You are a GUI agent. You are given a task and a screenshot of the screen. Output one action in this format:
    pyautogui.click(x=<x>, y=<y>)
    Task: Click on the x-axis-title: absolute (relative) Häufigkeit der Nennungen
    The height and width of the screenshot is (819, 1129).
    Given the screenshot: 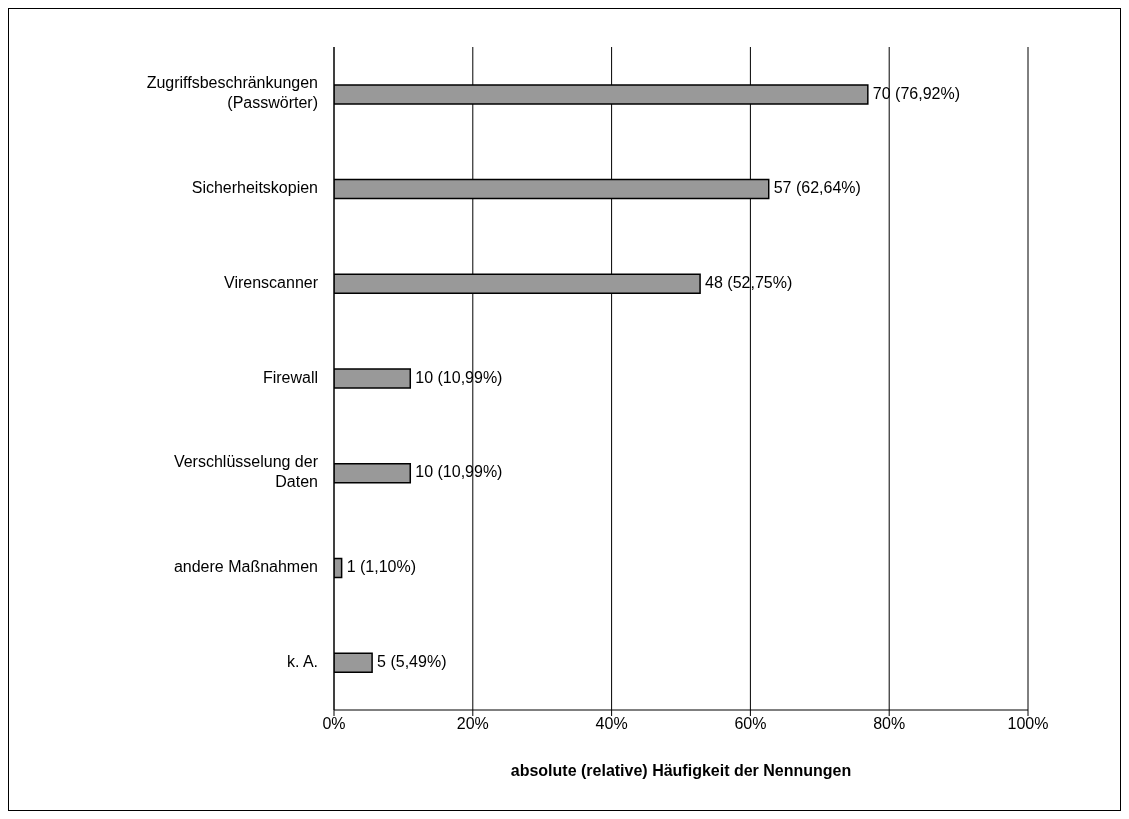 What is the action you would take?
    pyautogui.click(x=681, y=770)
    